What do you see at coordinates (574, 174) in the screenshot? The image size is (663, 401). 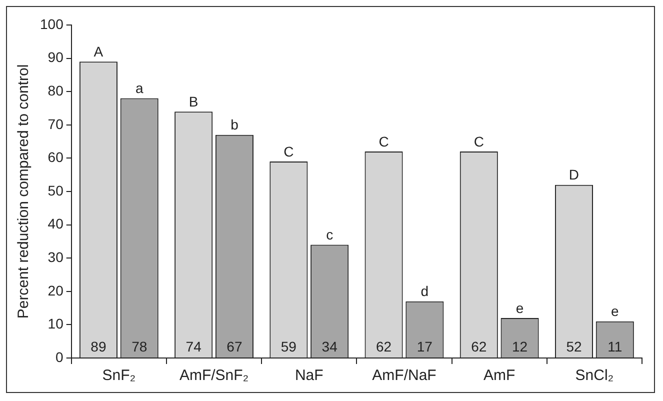 I see `annotation: D` at bounding box center [574, 174].